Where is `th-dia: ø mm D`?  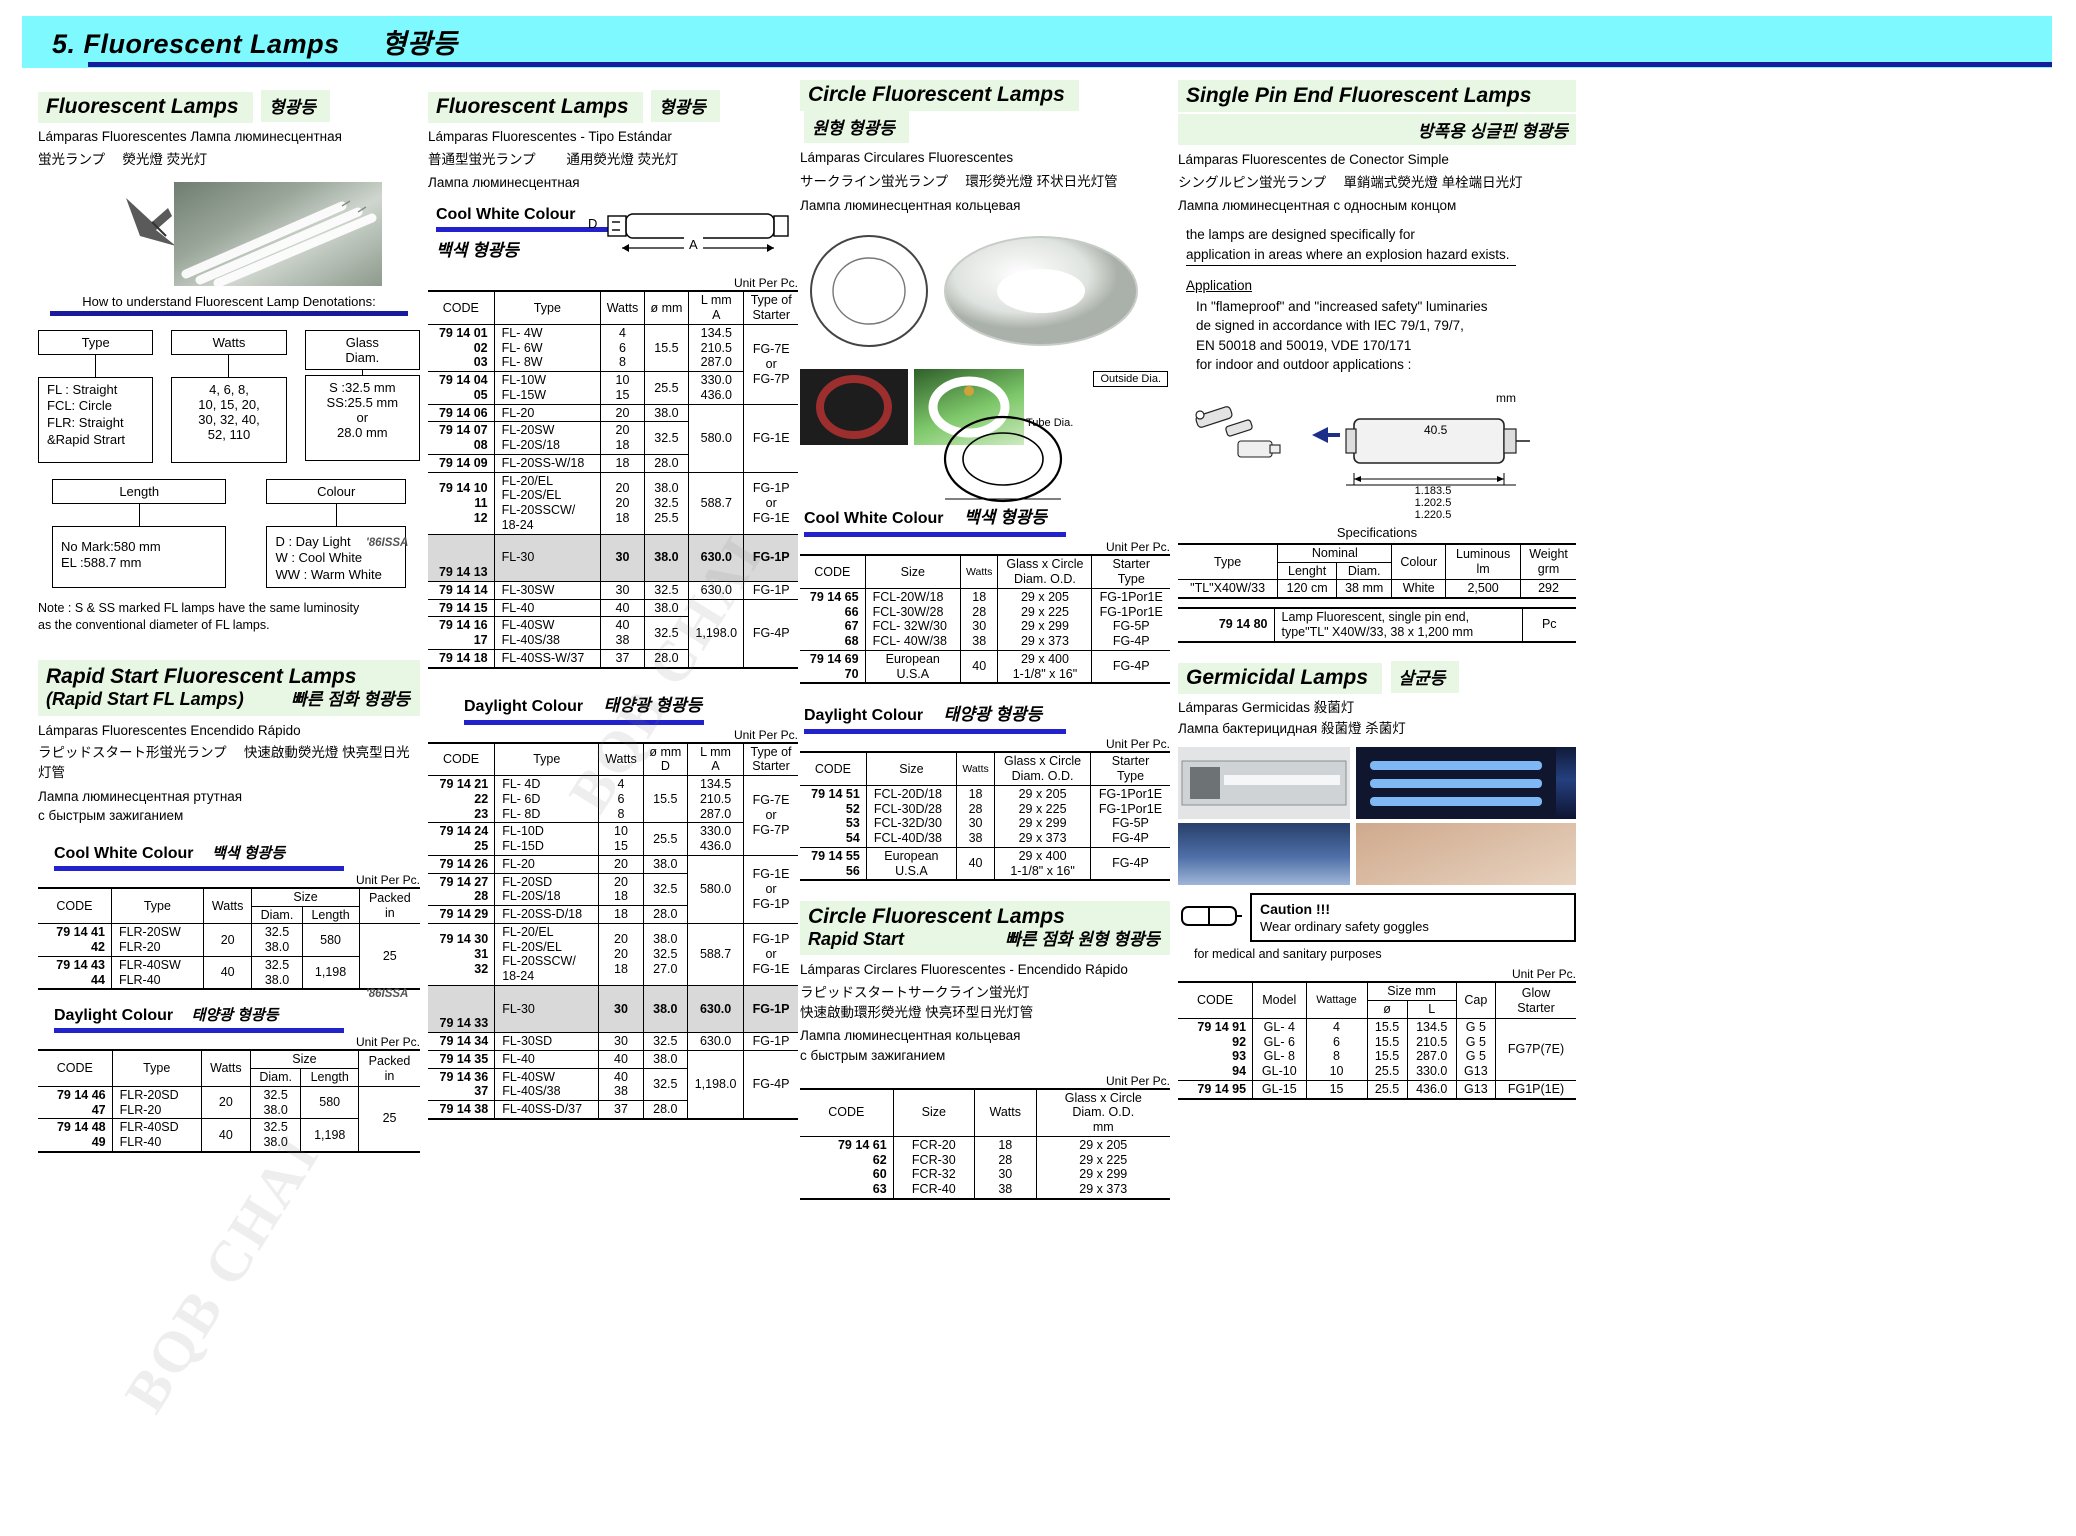
th-dia: ø mm D is located at coordinates (665, 759).